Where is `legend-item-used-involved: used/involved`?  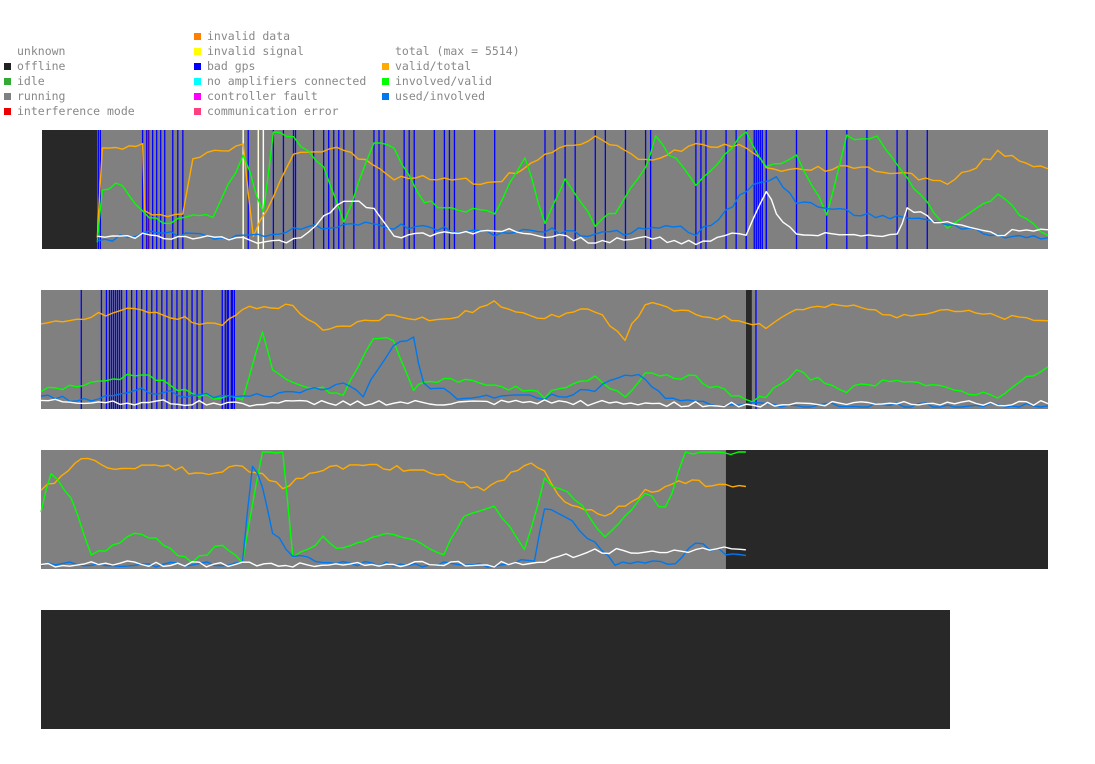
legend-item-used-involved: used/involved is located at coordinates (433, 96).